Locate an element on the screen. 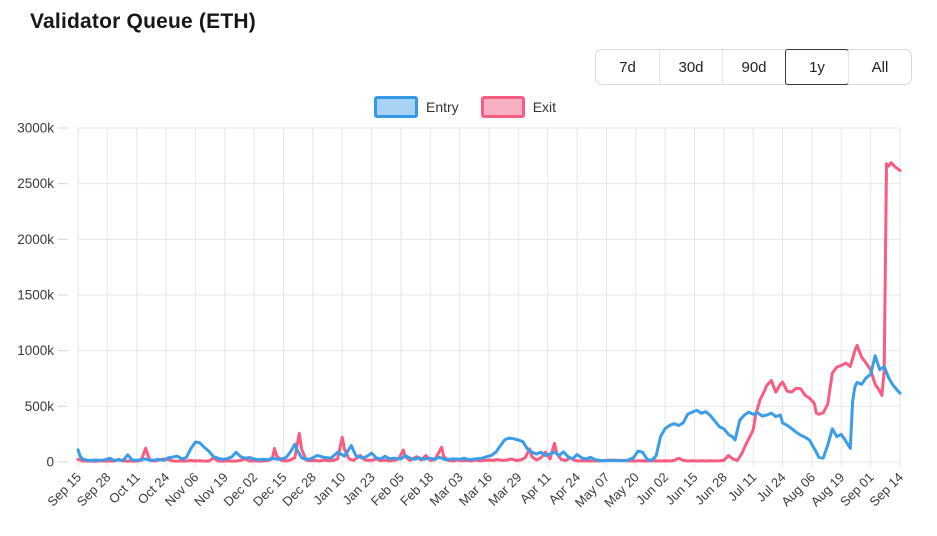  y-tick-label: 3000k is located at coordinates (35, 128).